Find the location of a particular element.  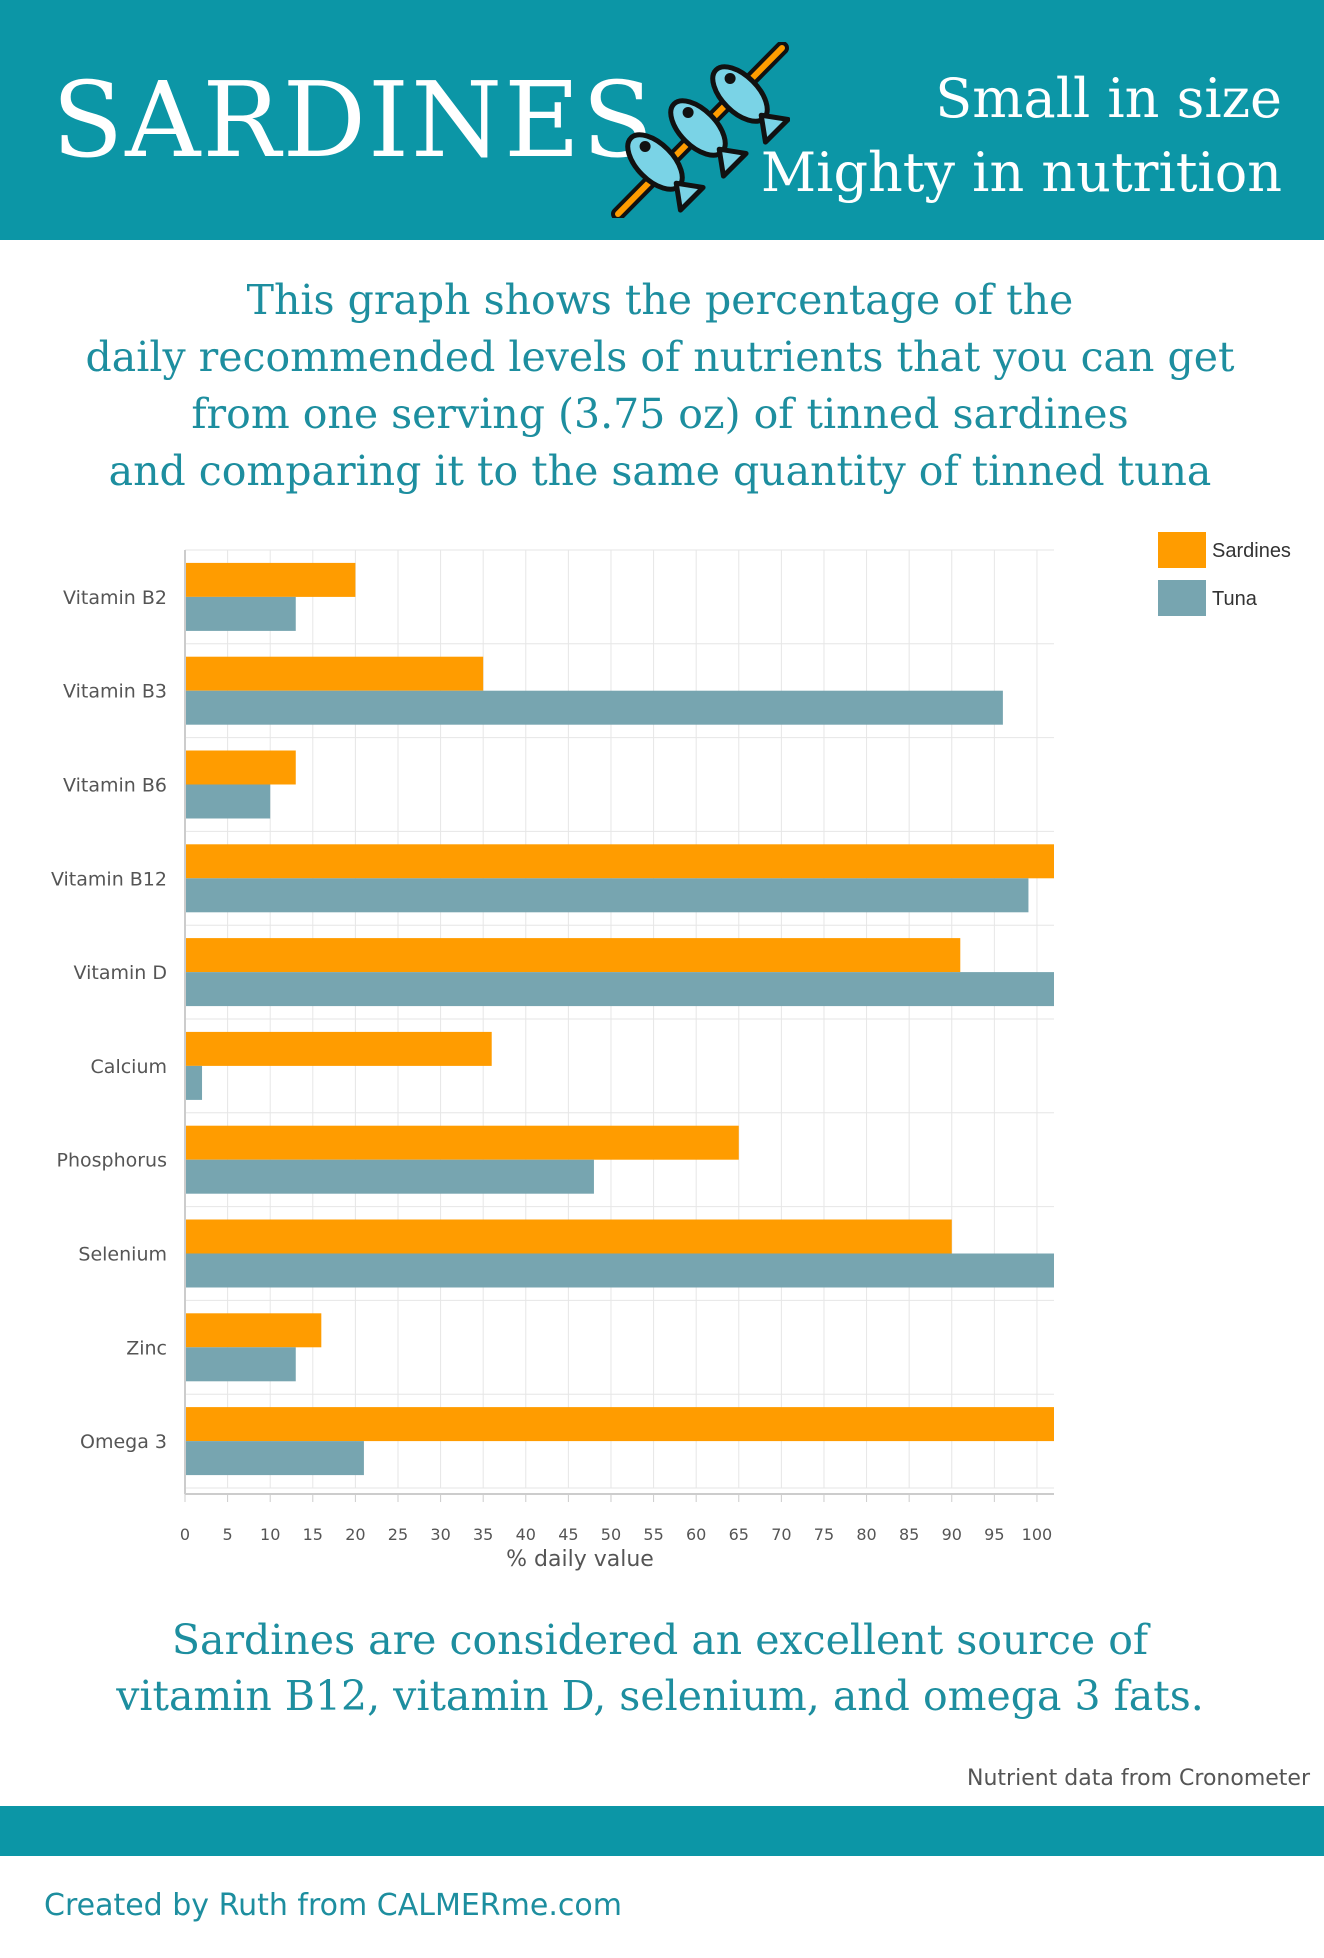

x-tick-label: 30 is located at coordinates (440, 1534).